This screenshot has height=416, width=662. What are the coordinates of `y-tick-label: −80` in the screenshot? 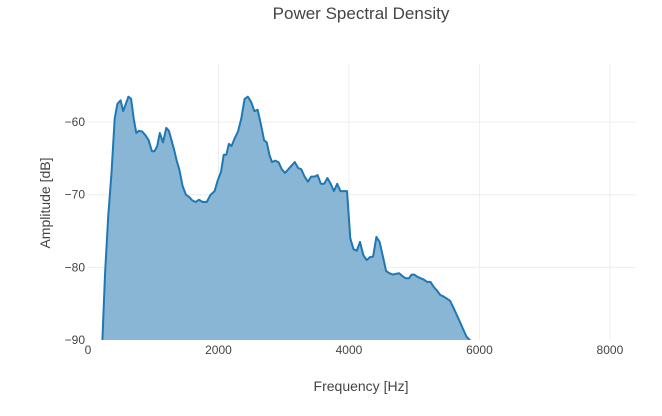 It's located at (75, 267).